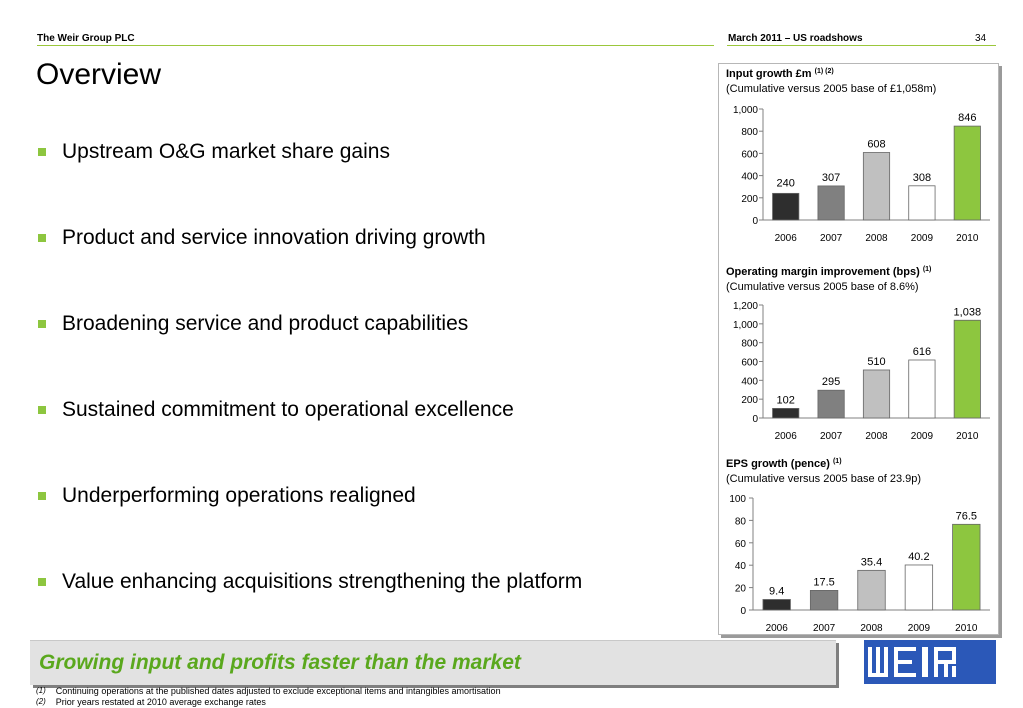  I want to click on bullet-text: Upstream O&G market share gains, so click(226, 151).